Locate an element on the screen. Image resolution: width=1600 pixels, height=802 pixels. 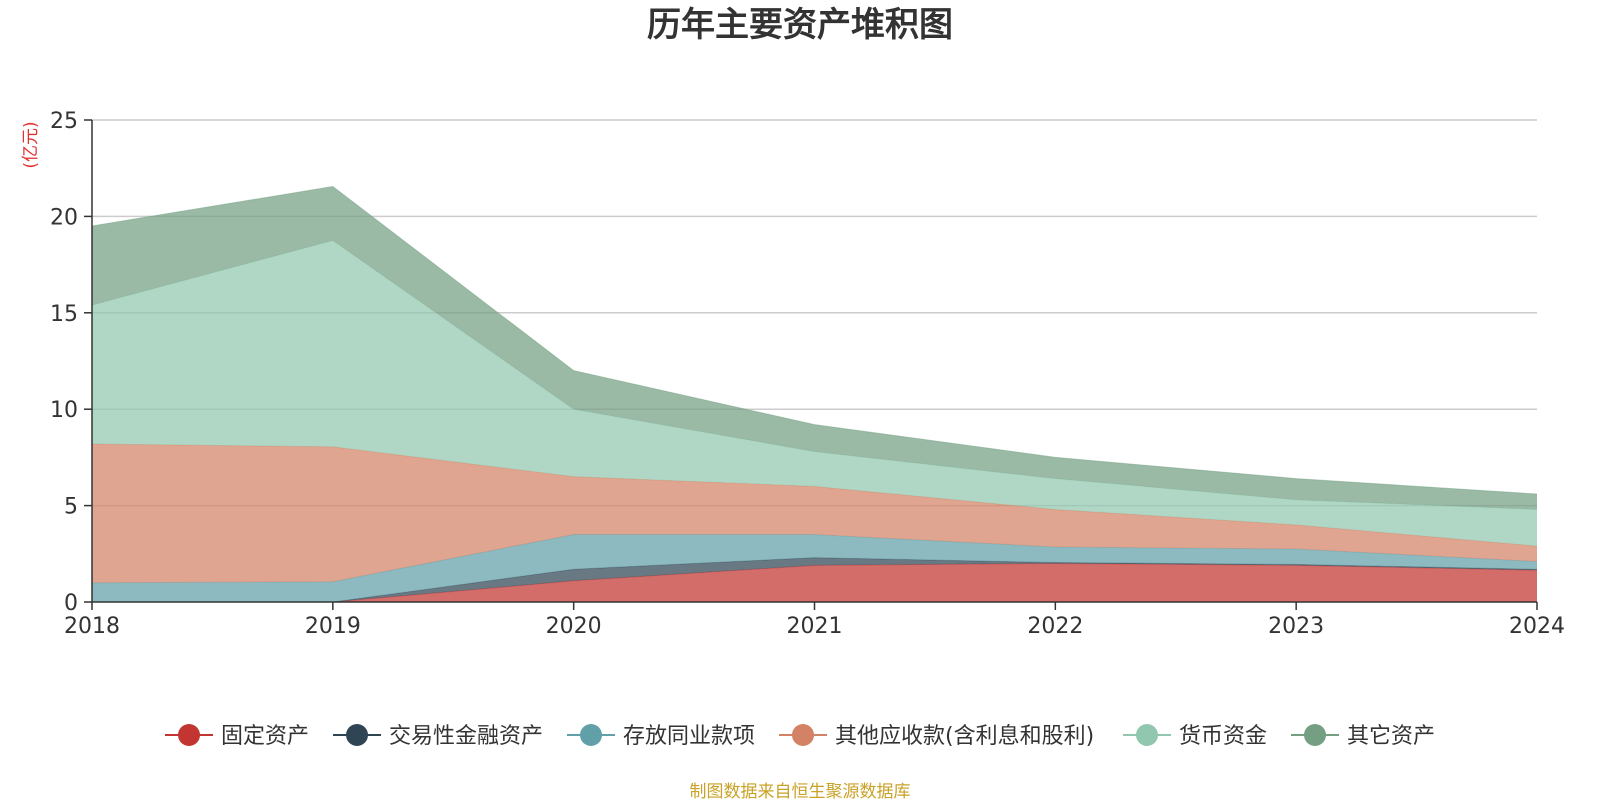
legend-label: 其它资产 is located at coordinates (1391, 736).